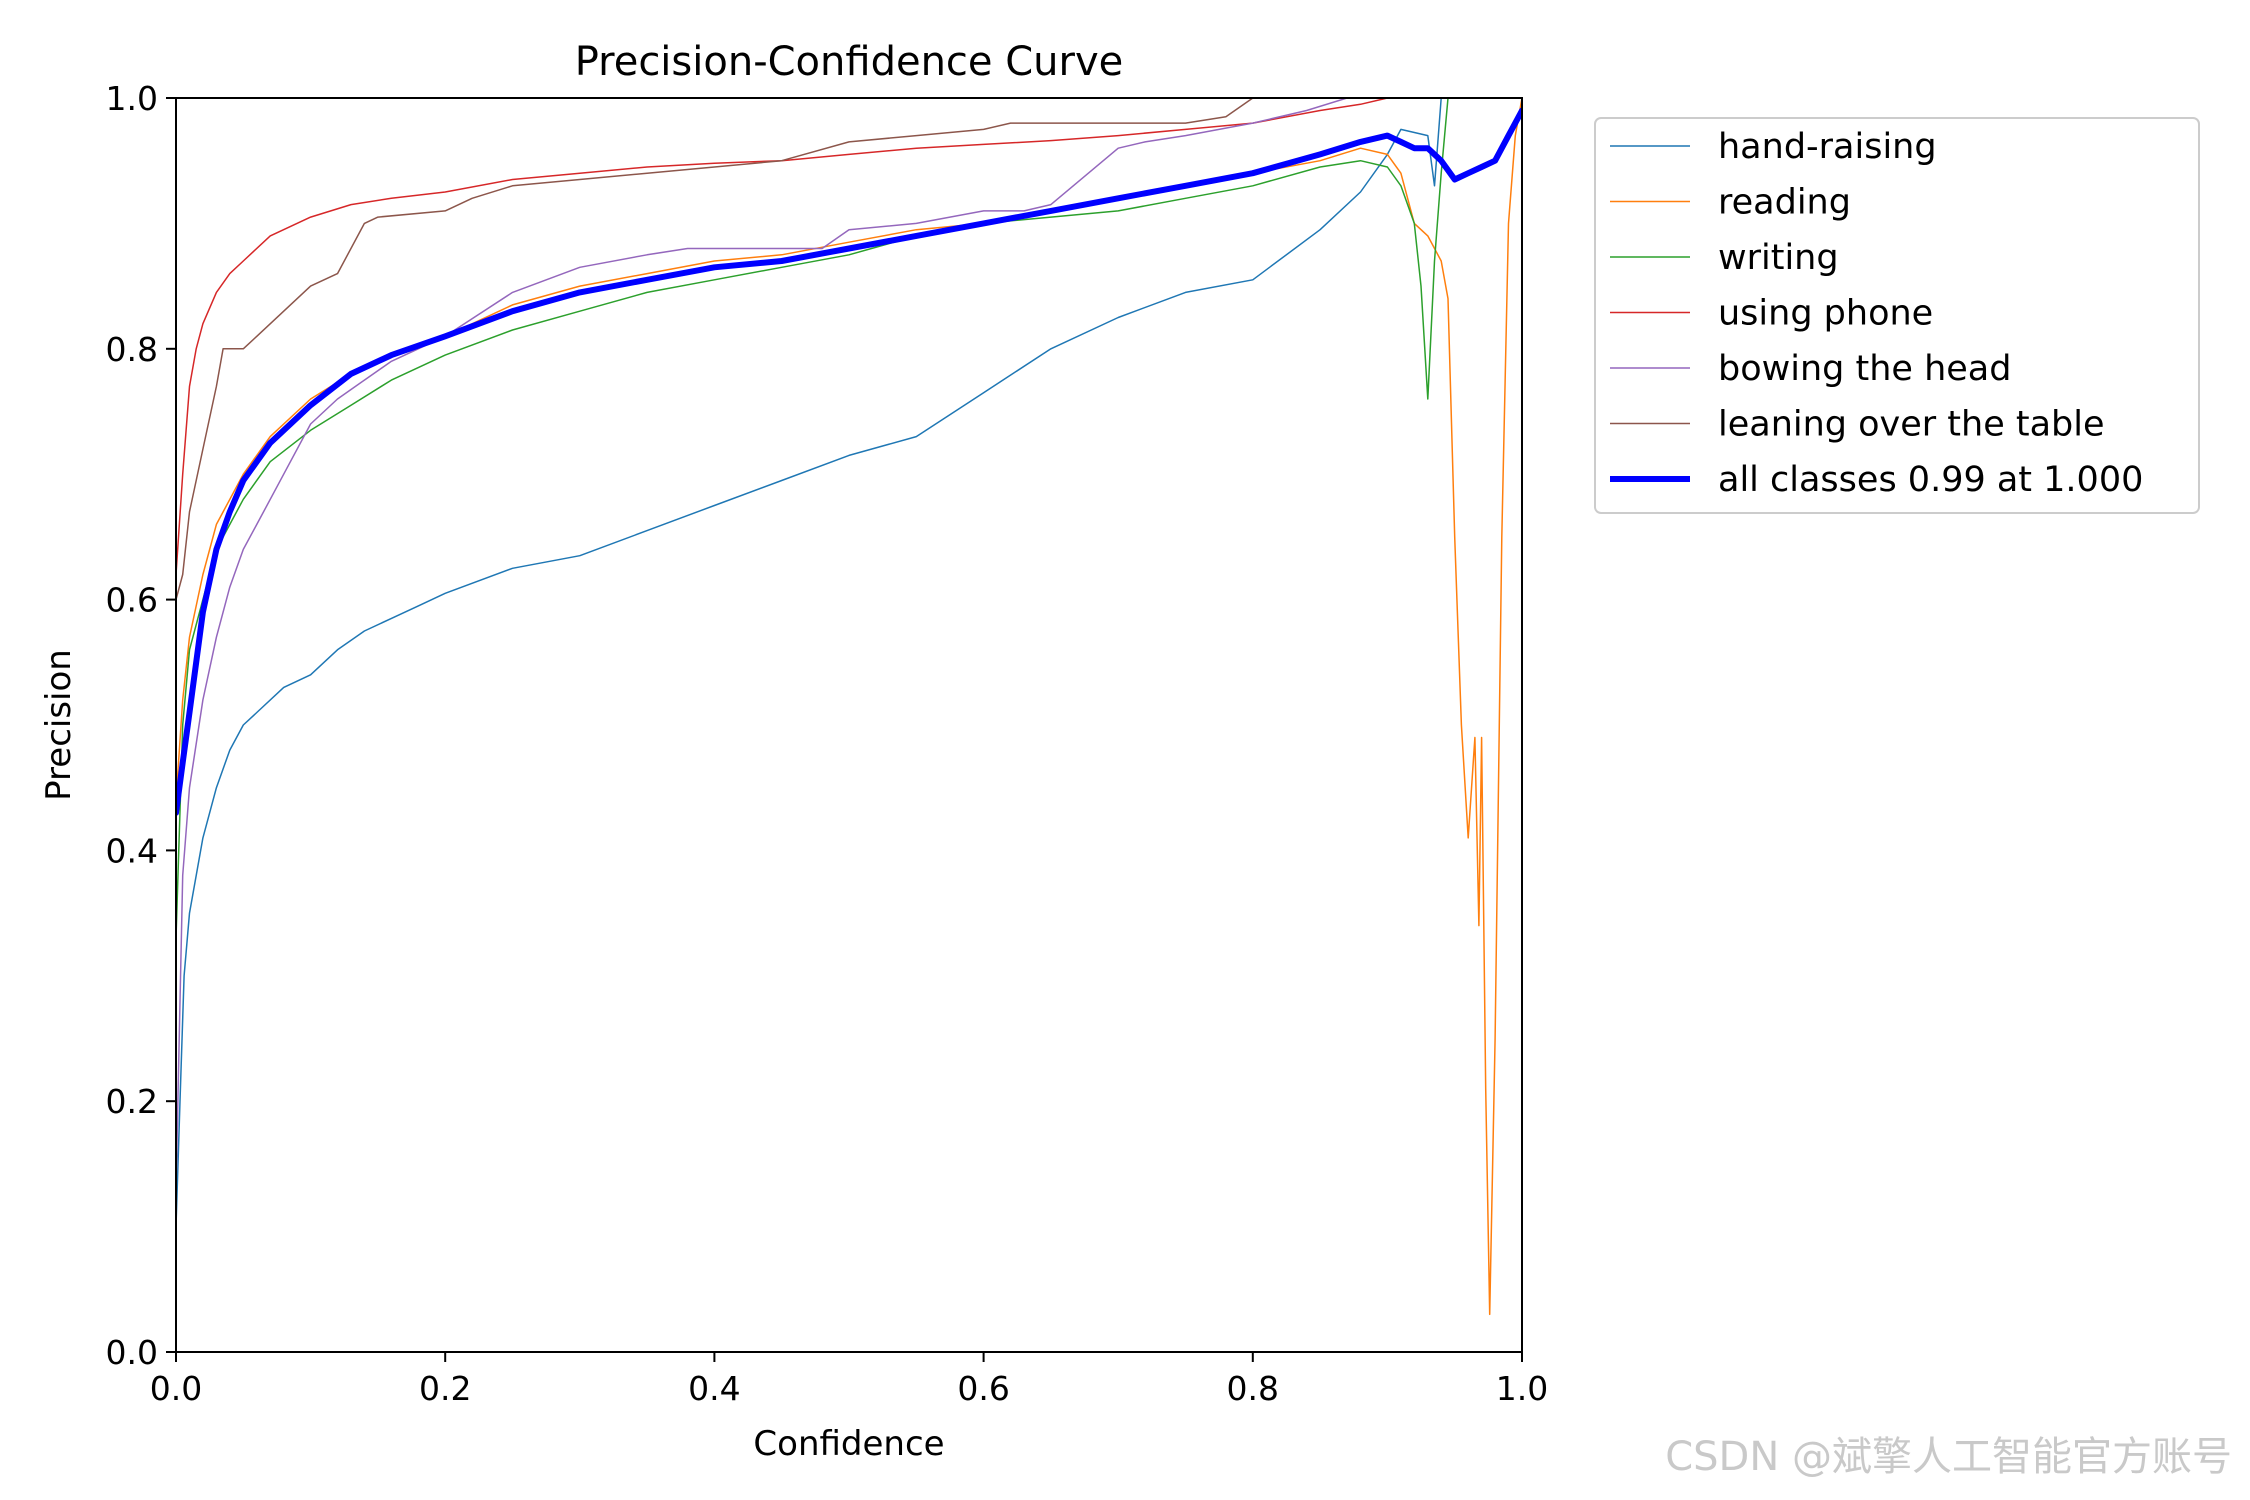  I want to click on legend-label: all classes 0.99 at 1.000, so click(1930, 480).